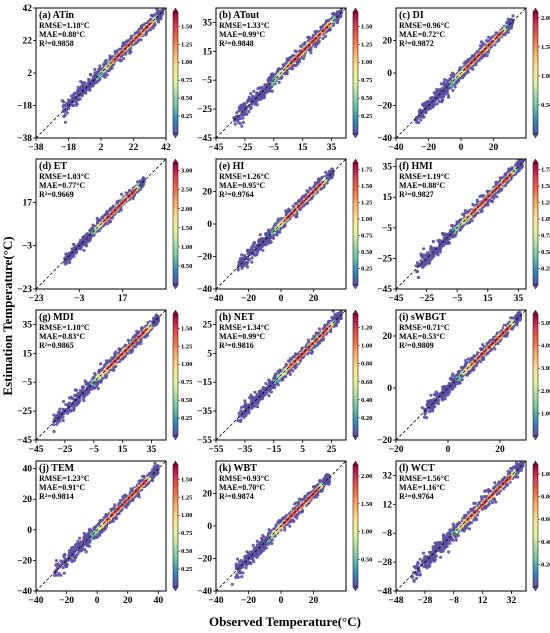 This screenshot has height=633, width=550. Describe the element at coordinates (204, 139) in the screenshot. I see `y-tick-label: −45` at that location.